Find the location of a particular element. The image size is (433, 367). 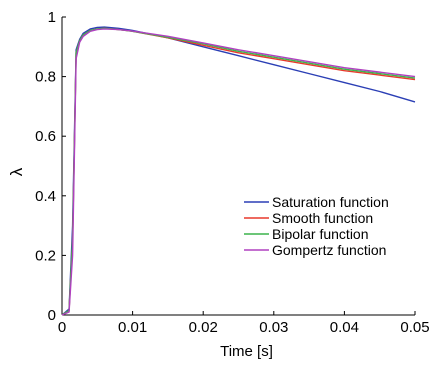

x-tick-label: 0.05 is located at coordinates (414, 327).